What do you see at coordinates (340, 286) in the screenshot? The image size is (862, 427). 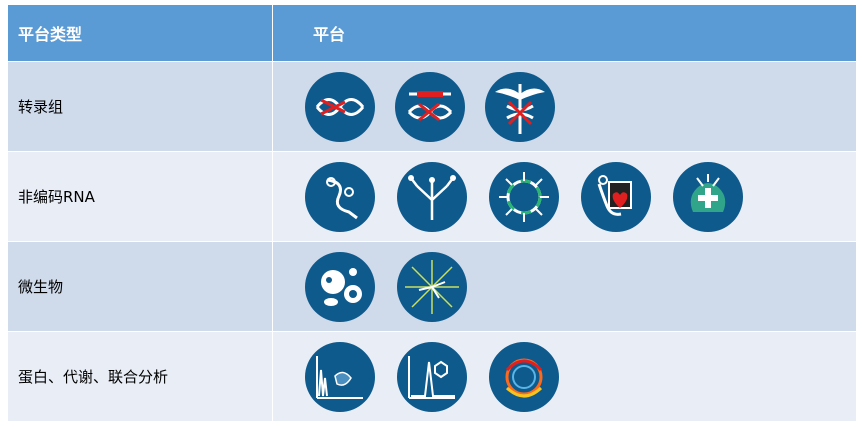 I see `microbe-cells-icon` at bounding box center [340, 286].